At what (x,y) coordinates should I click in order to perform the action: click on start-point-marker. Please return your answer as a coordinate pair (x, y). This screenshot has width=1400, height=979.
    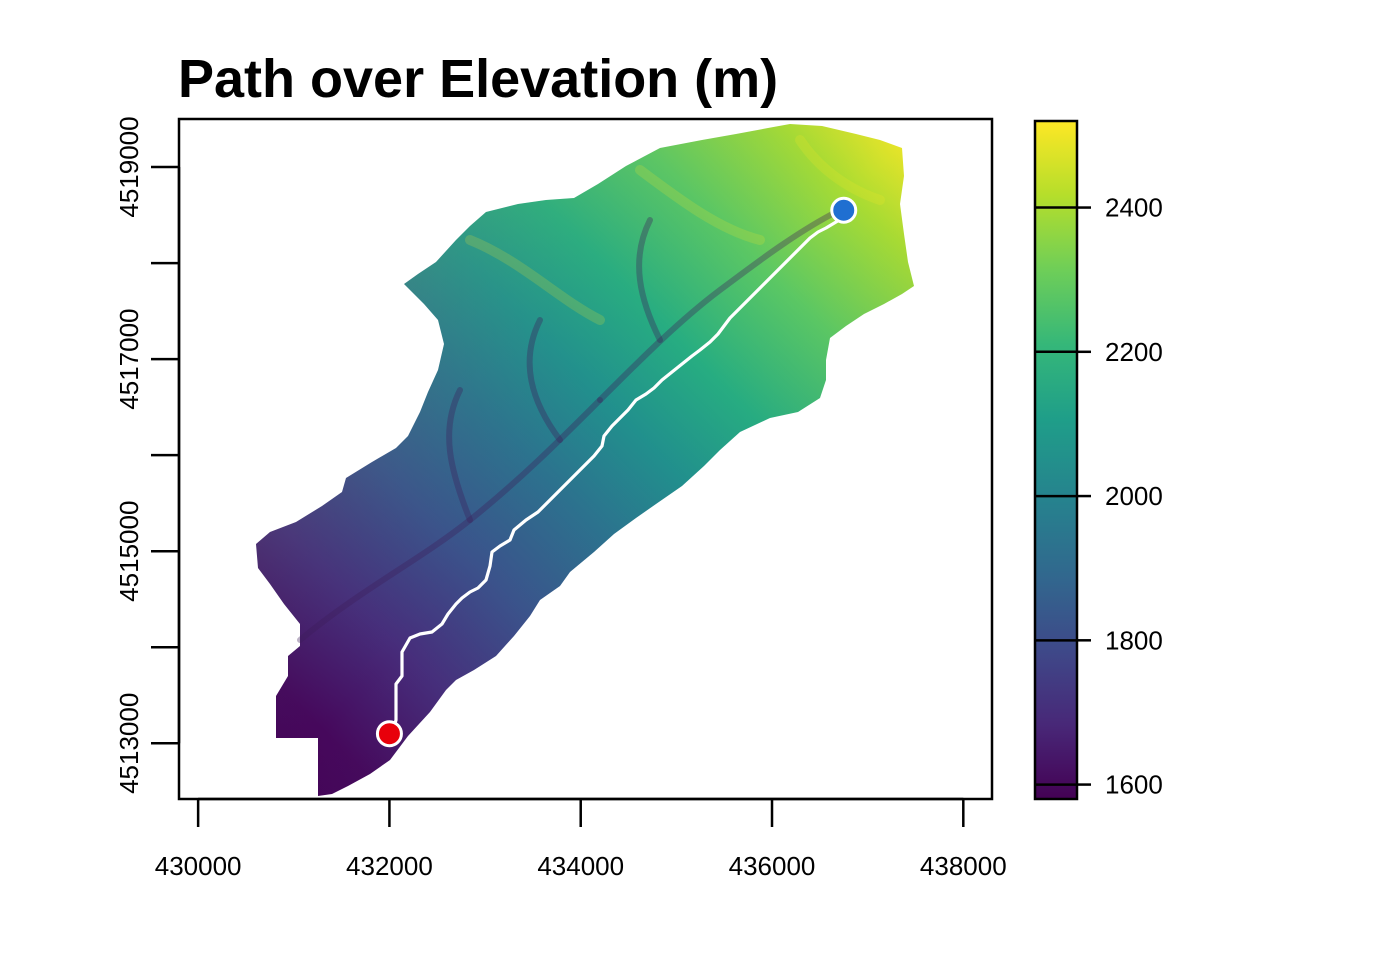
    Looking at the image, I should click on (389, 734).